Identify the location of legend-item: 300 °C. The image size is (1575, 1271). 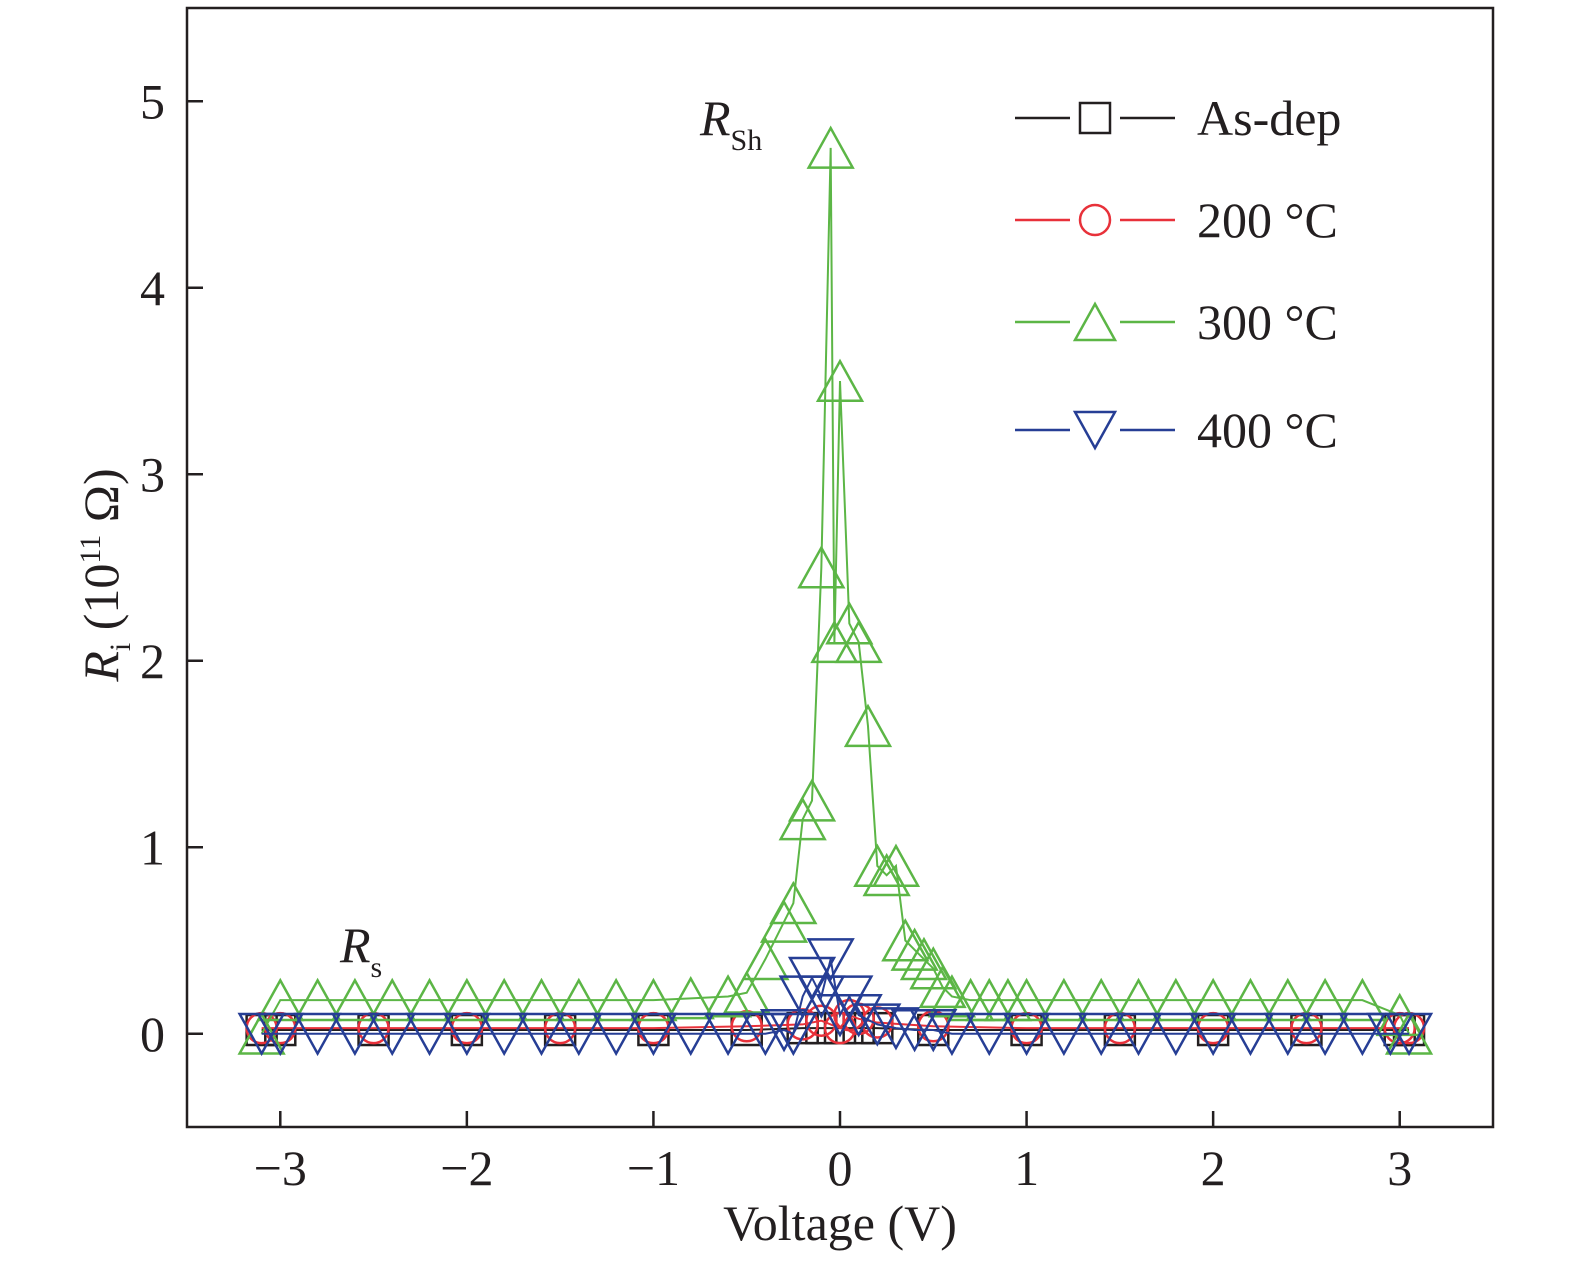
(1176, 322).